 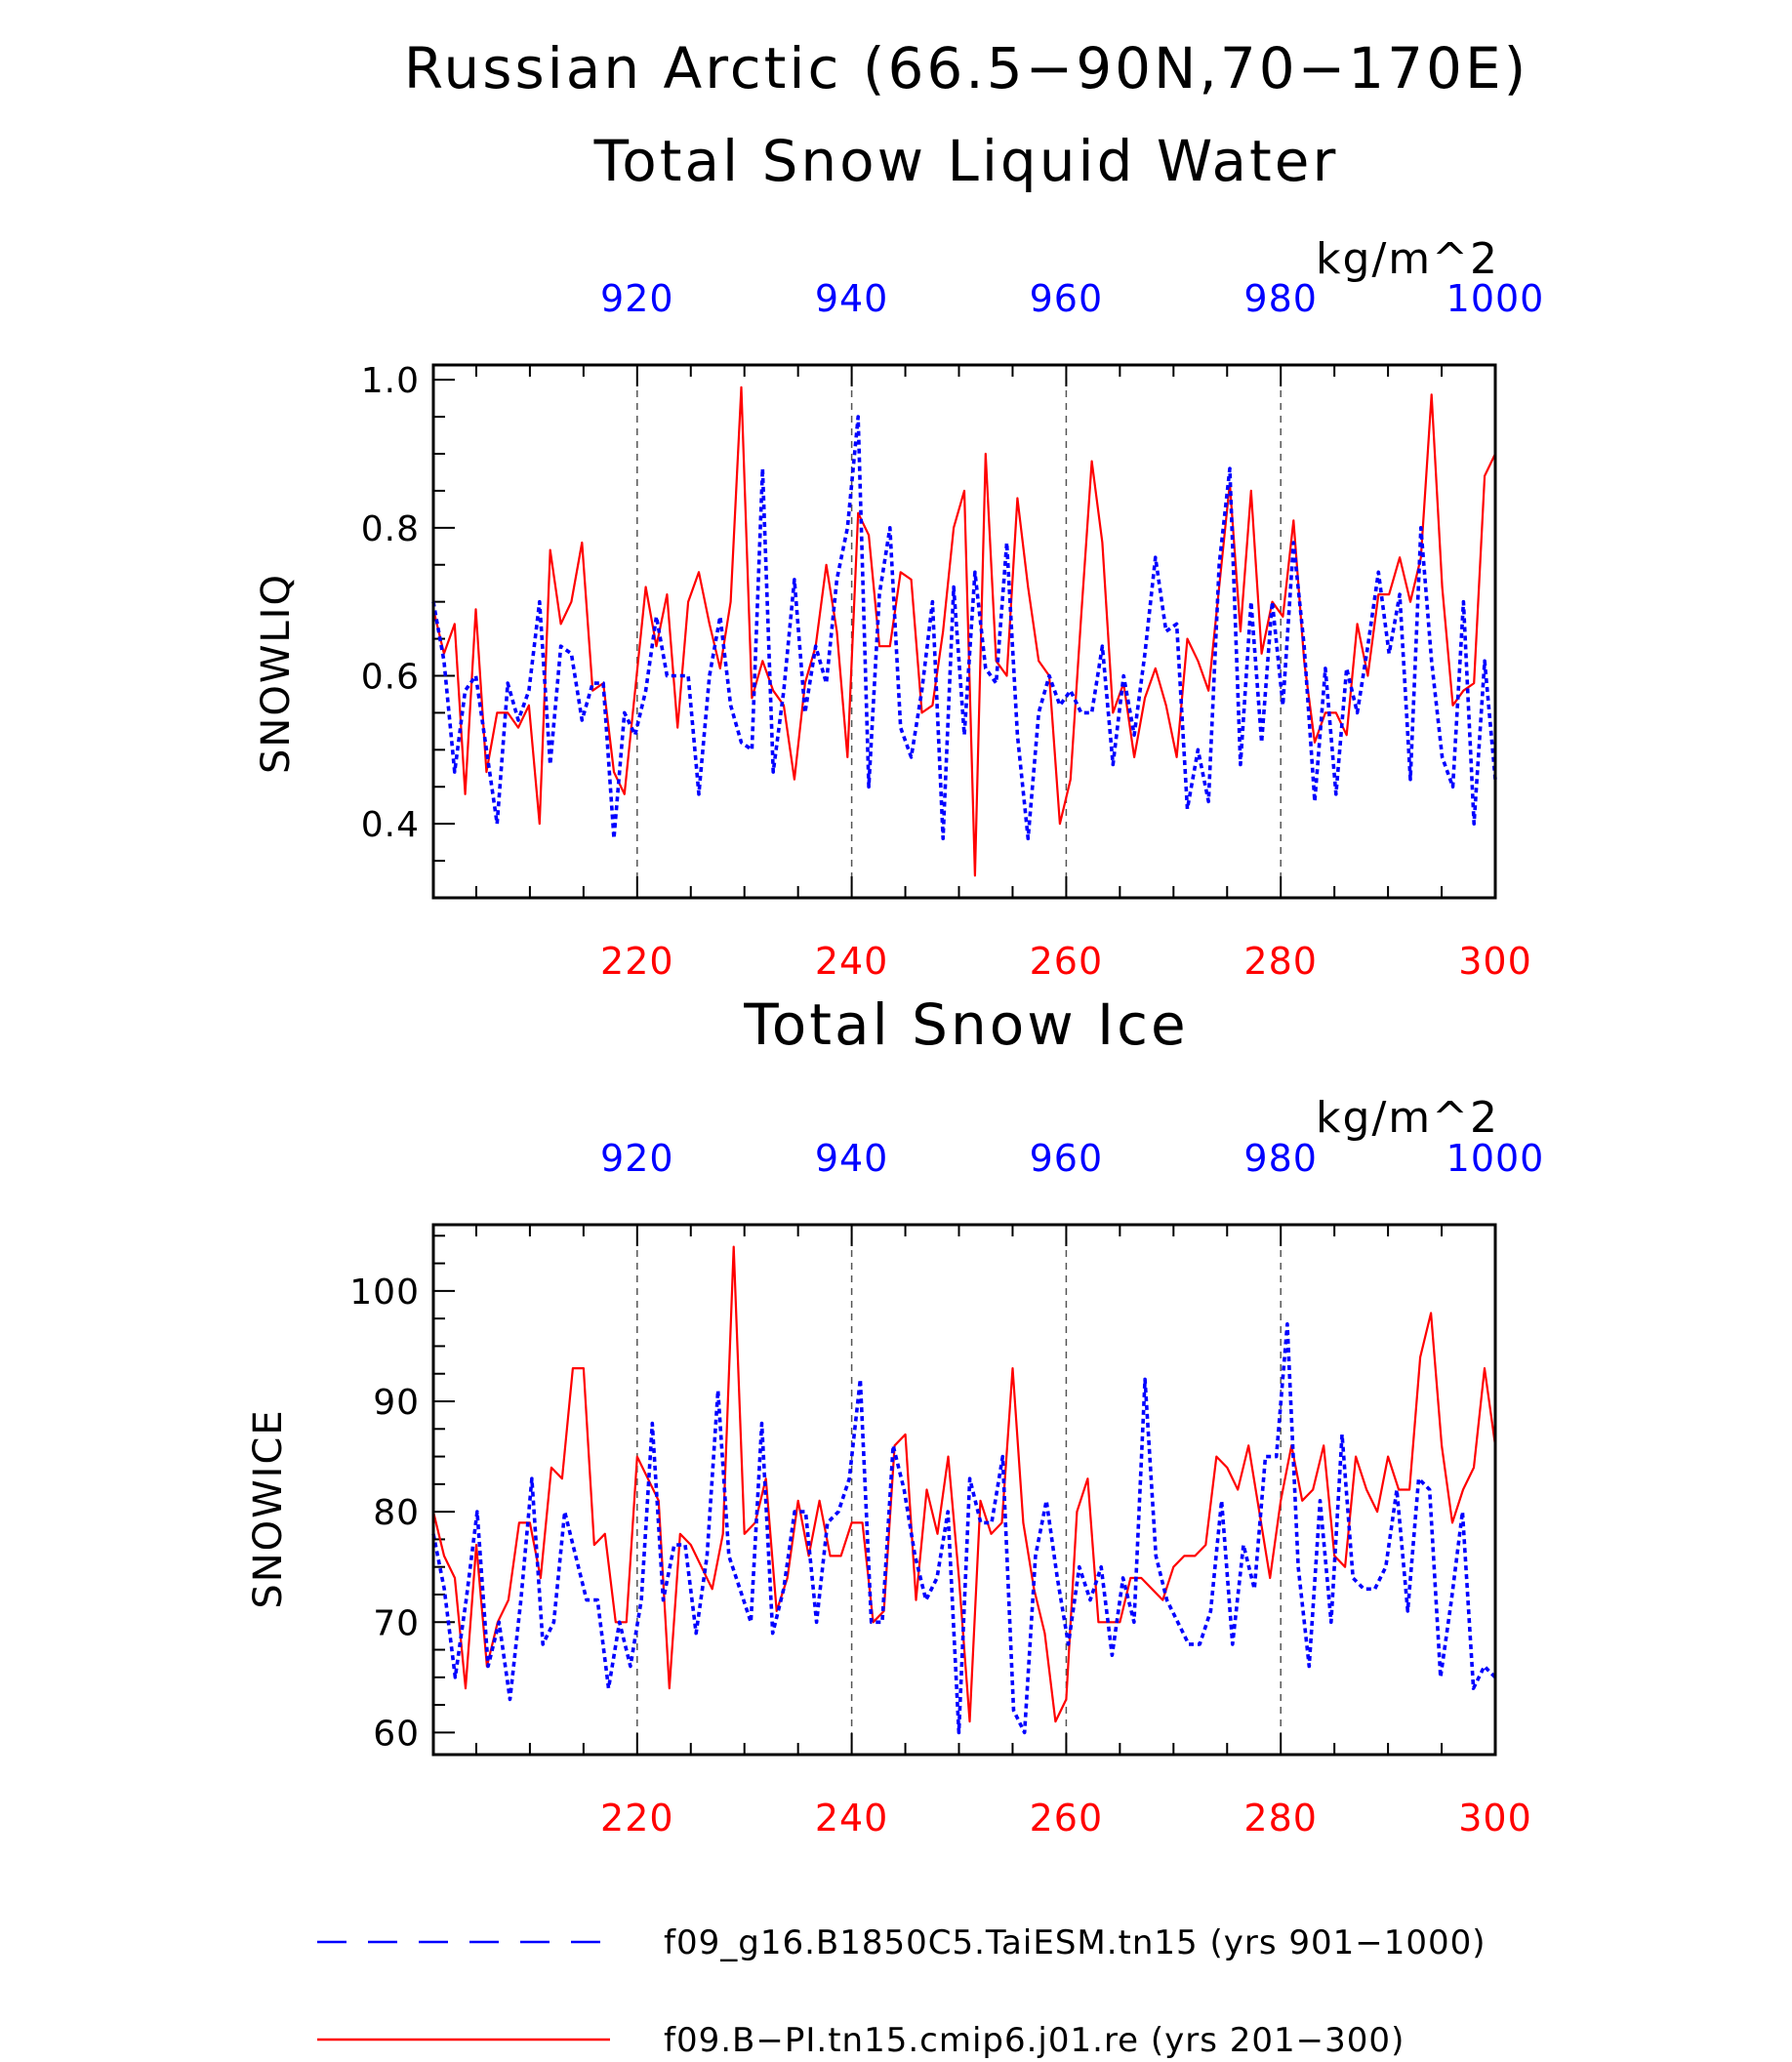 I want to click on top-x-tick-labels-snowliq: 920 940 960 980 1000, so click(x=1072, y=298).